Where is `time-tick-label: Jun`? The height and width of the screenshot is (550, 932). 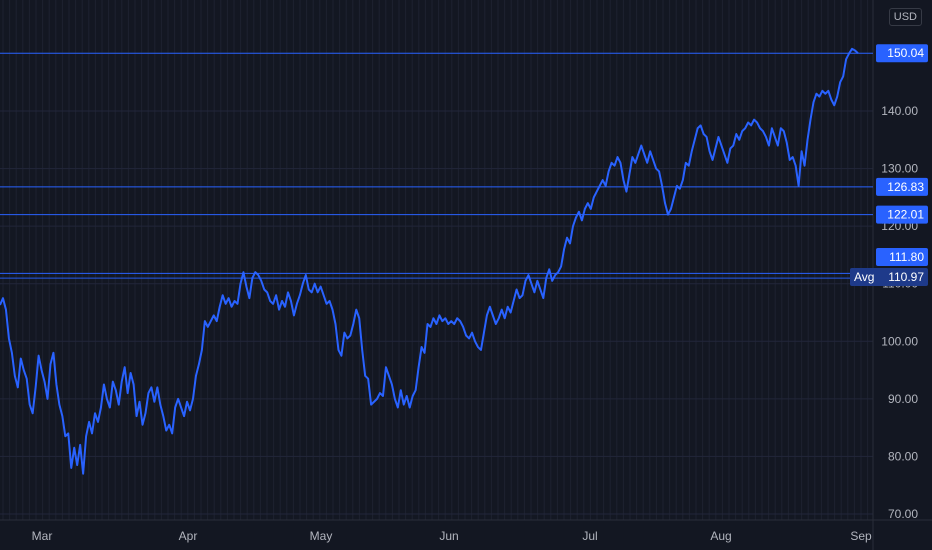
time-tick-label: Jun is located at coordinates (448, 536).